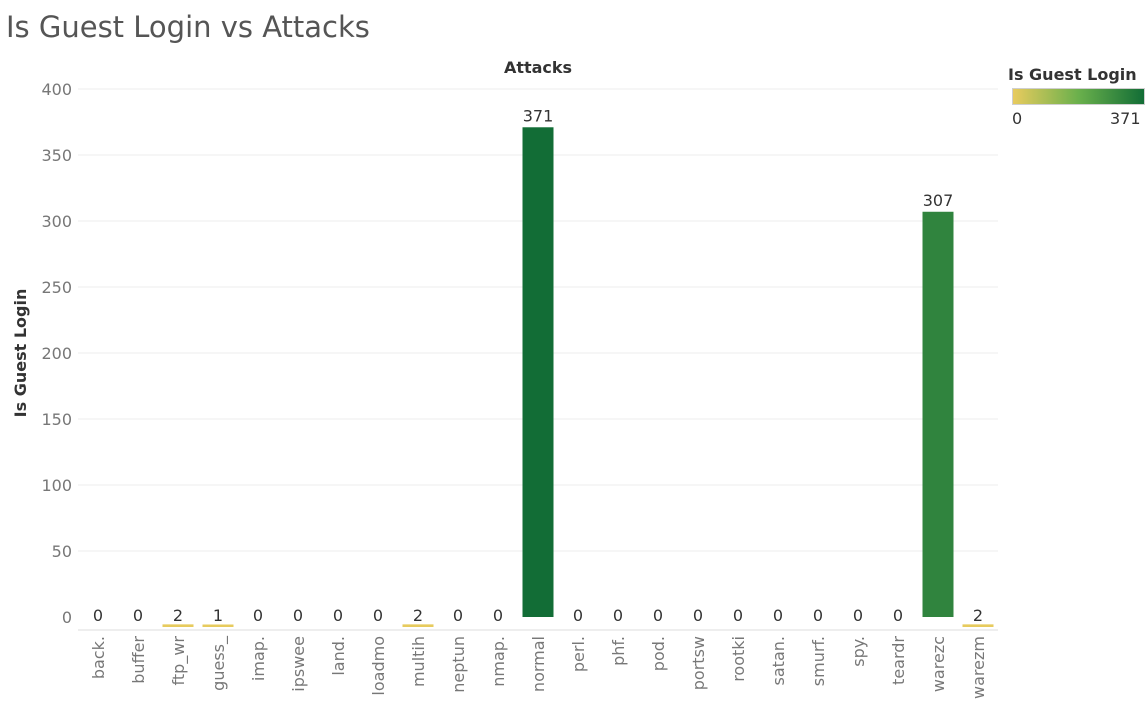  I want to click on x-tick-label: ipswee, so click(298, 664).